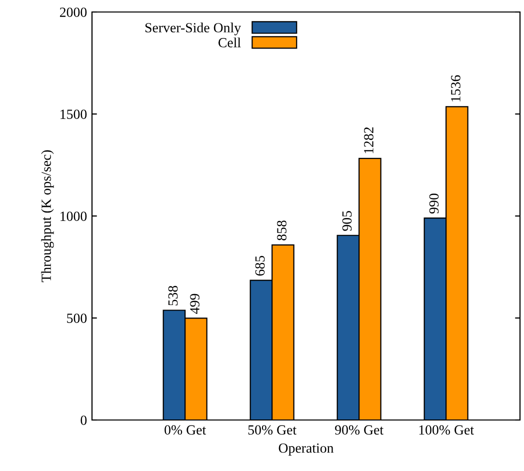 The image size is (524, 471). I want to click on y-axis-title: Throughput (K ops/sec), so click(47, 216).